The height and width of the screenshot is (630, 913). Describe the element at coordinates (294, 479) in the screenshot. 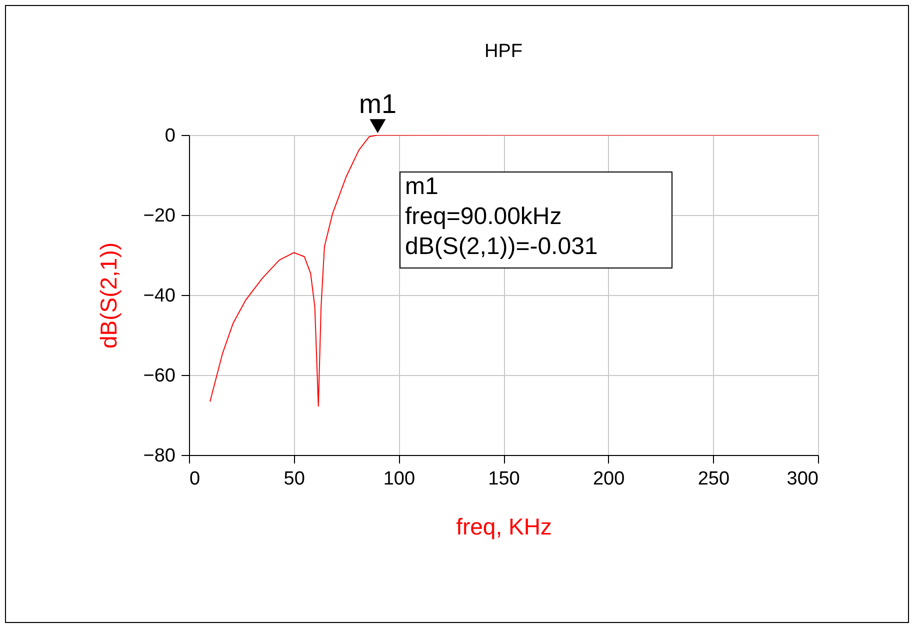

I see `x-tick-label: 50` at that location.